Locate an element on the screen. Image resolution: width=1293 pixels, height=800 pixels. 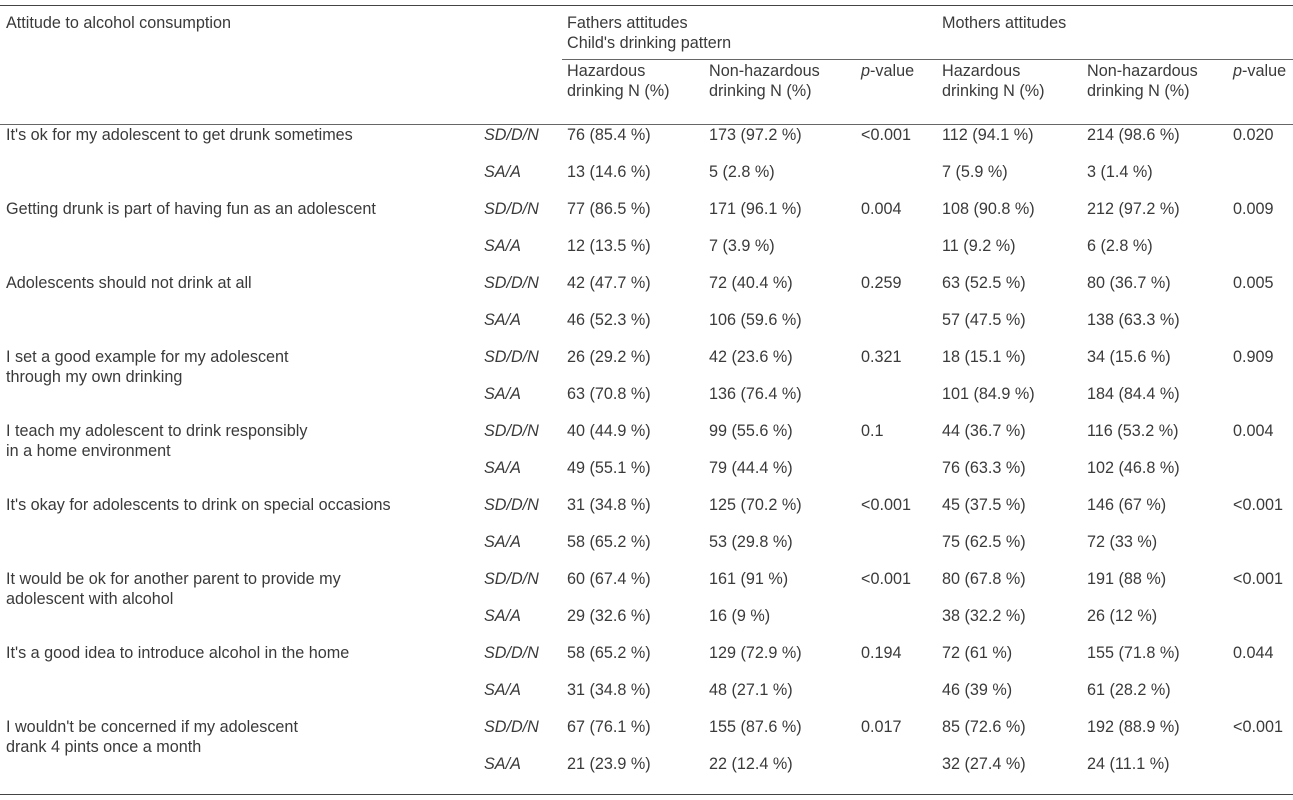
mother-hazardous-value: 76 (63.3 %) is located at coordinates (984, 468).